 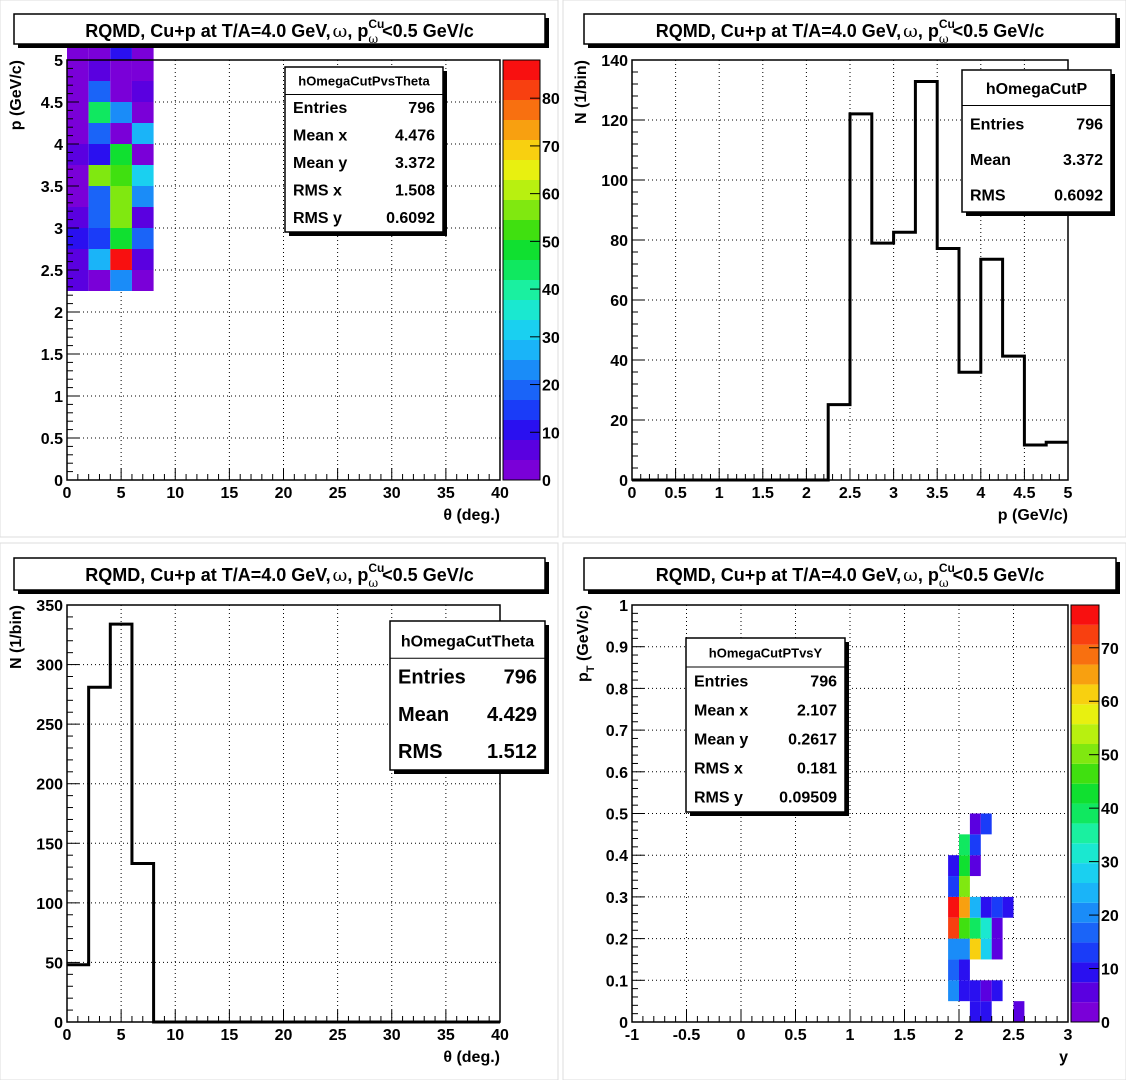 What do you see at coordinates (959, 1035) in the screenshot?
I see `x-tick-label: 2` at bounding box center [959, 1035].